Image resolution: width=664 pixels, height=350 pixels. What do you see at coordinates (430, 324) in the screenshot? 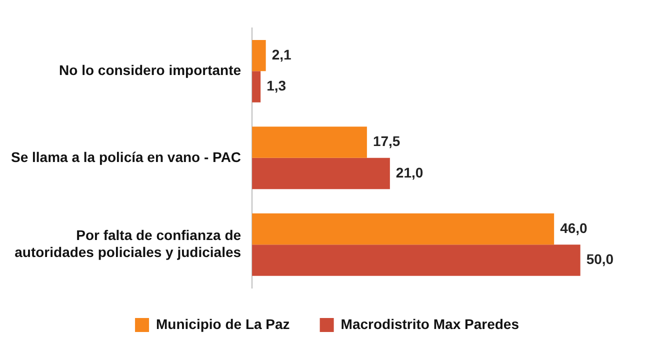
I see `legend-label: Macrodistrito Max Paredes` at bounding box center [430, 324].